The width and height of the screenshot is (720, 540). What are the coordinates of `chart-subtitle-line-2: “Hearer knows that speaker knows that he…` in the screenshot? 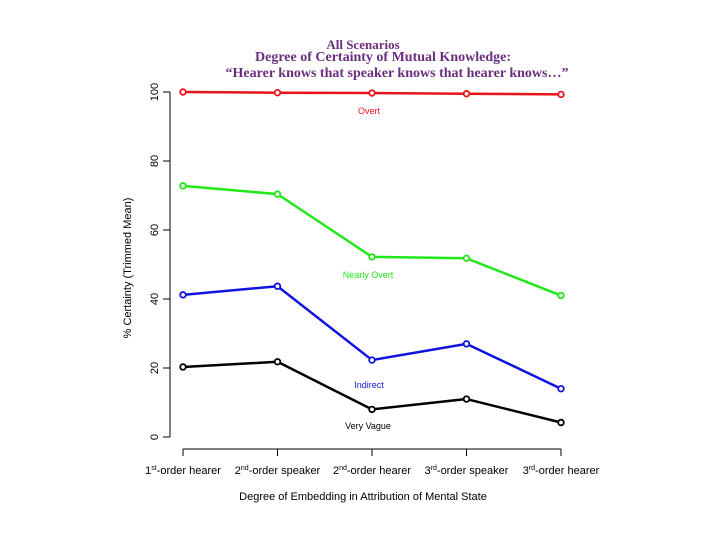 It's located at (397, 73).